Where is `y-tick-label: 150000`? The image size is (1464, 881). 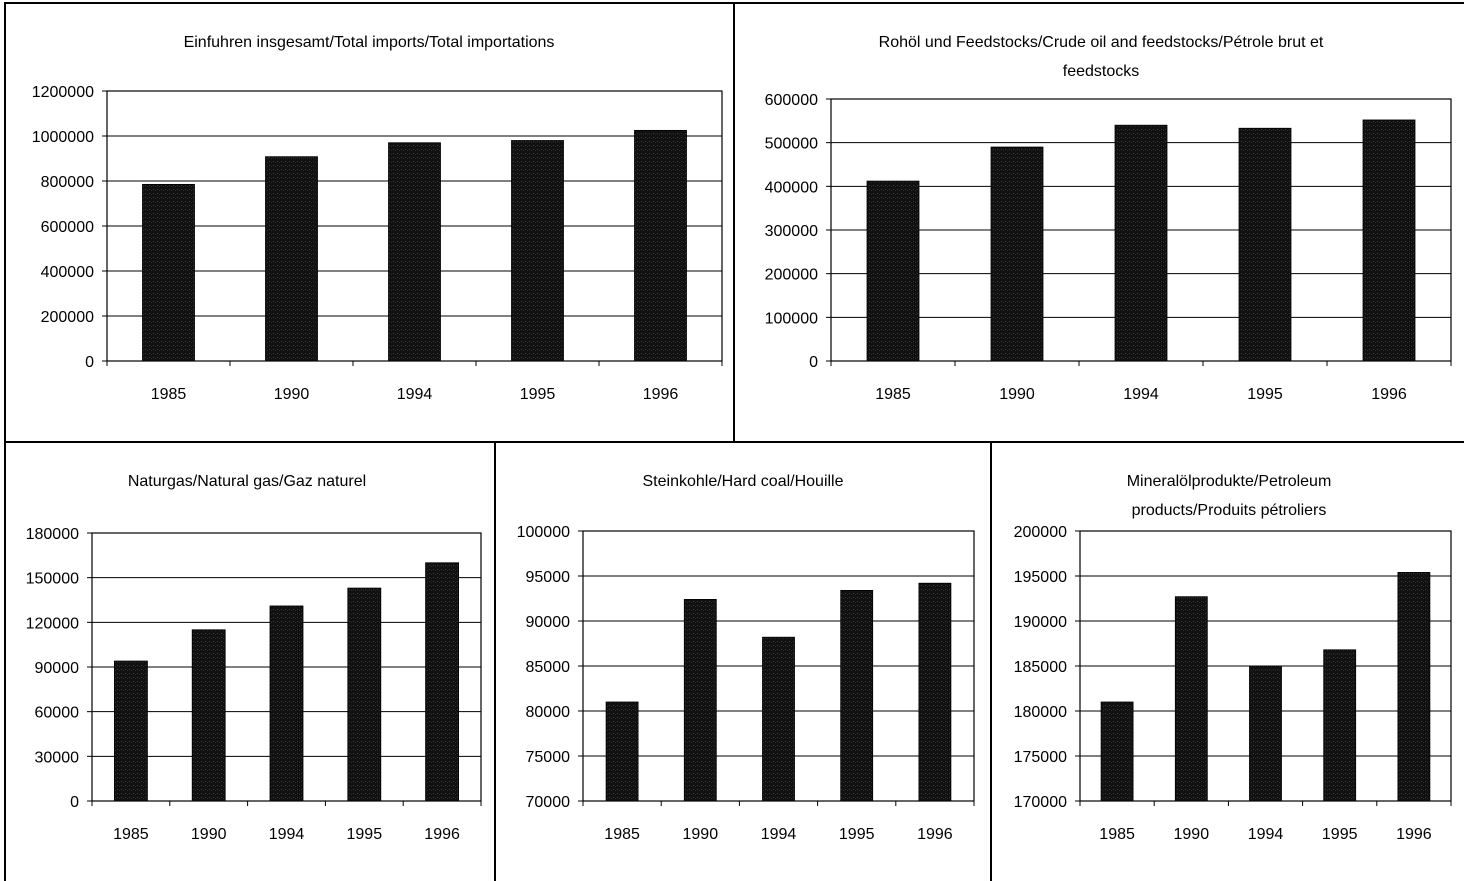
y-tick-label: 150000 is located at coordinates (52, 579).